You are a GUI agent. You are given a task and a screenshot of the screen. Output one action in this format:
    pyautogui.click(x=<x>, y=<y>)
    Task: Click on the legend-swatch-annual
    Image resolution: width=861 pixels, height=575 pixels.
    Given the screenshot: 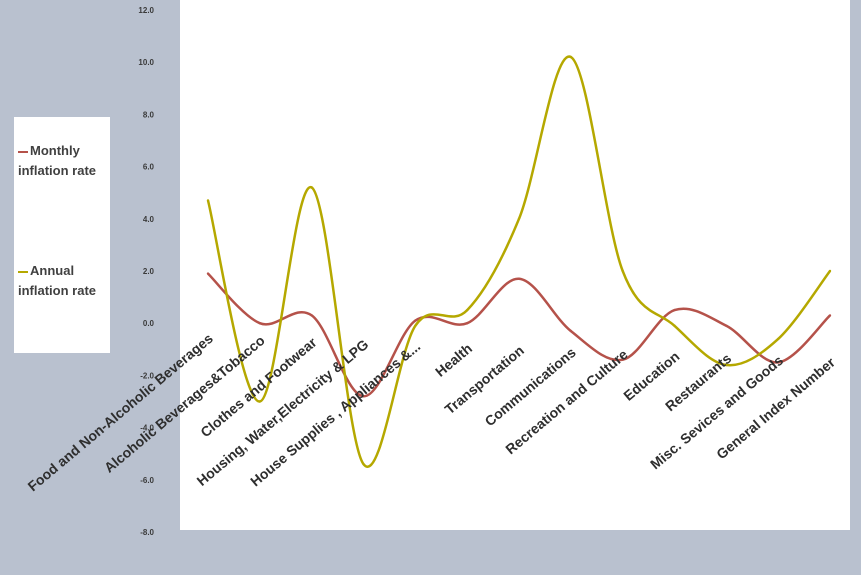 What is the action you would take?
    pyautogui.click(x=23, y=271)
    